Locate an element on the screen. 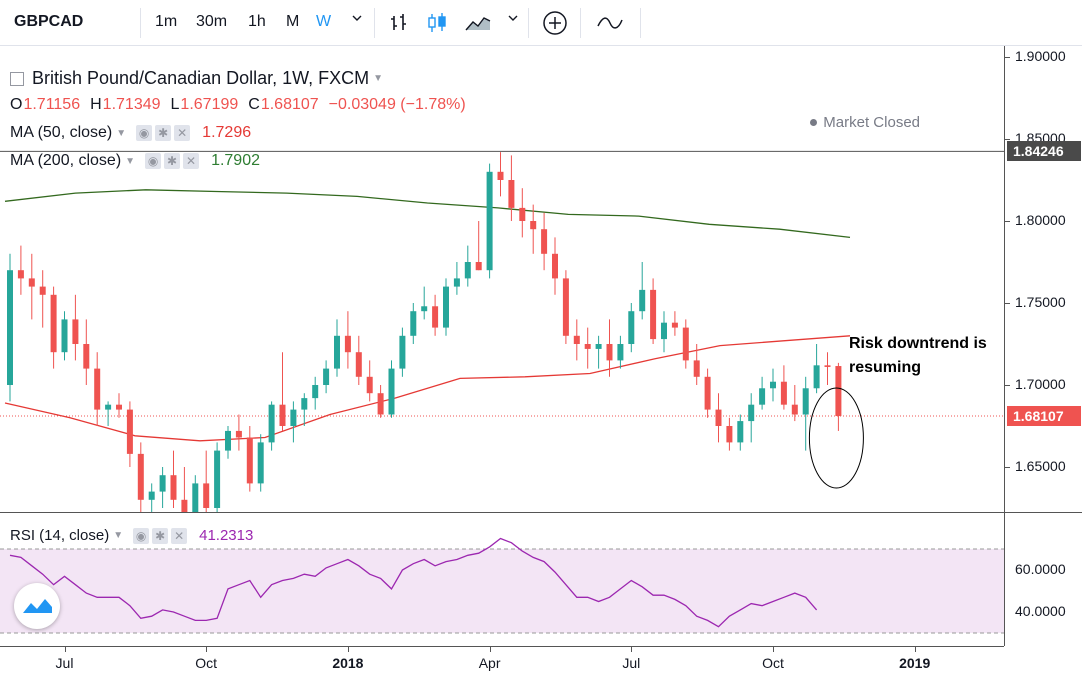 The width and height of the screenshot is (1082, 678). area-chart-icon is located at coordinates (477, 23).